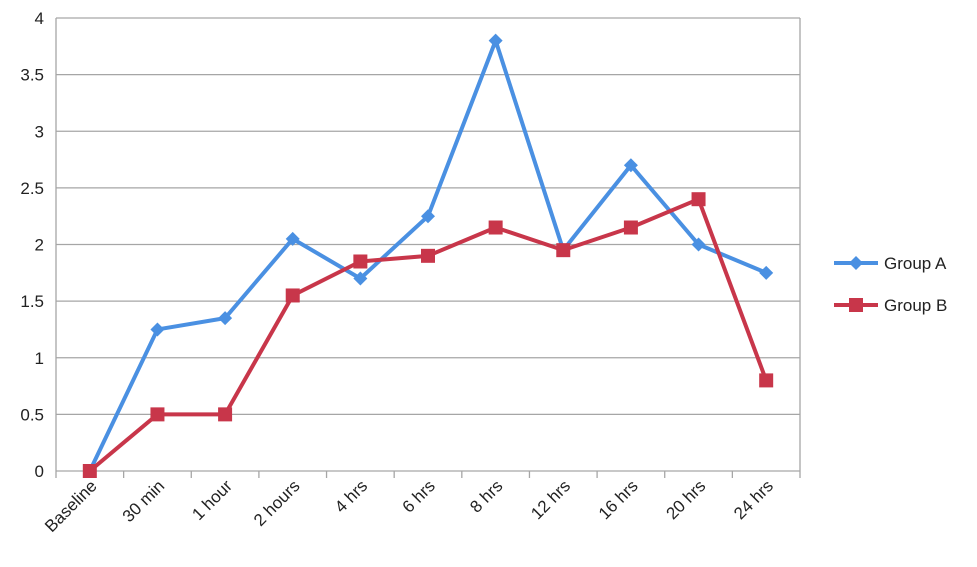  What do you see at coordinates (915, 305) in the screenshot?
I see `legend-label: Group B` at bounding box center [915, 305].